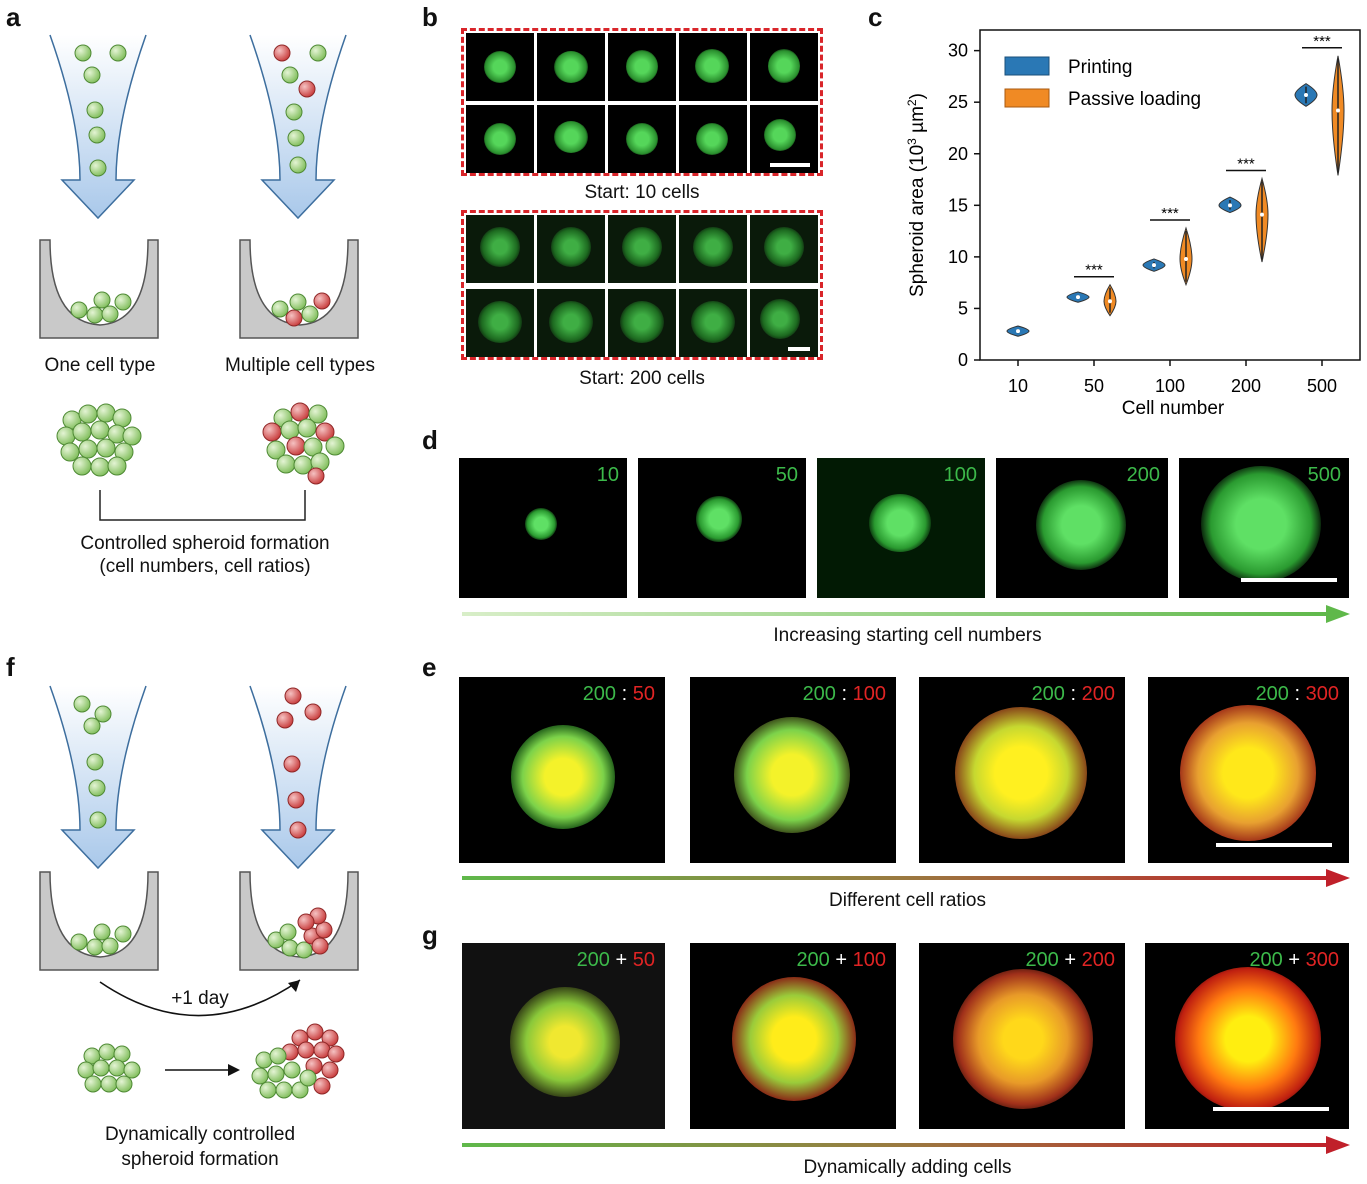 This screenshot has height=1184, width=1367. Describe the element at coordinates (543, 528) in the screenshot. I see `micrograph-10: 10` at that location.